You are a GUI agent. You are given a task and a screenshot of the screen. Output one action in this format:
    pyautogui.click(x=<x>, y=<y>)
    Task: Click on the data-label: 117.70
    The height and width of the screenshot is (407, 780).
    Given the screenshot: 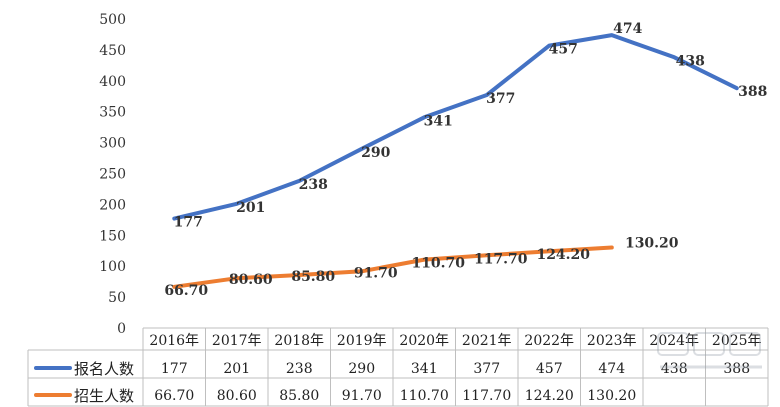 What is the action you would take?
    pyautogui.click(x=501, y=259)
    